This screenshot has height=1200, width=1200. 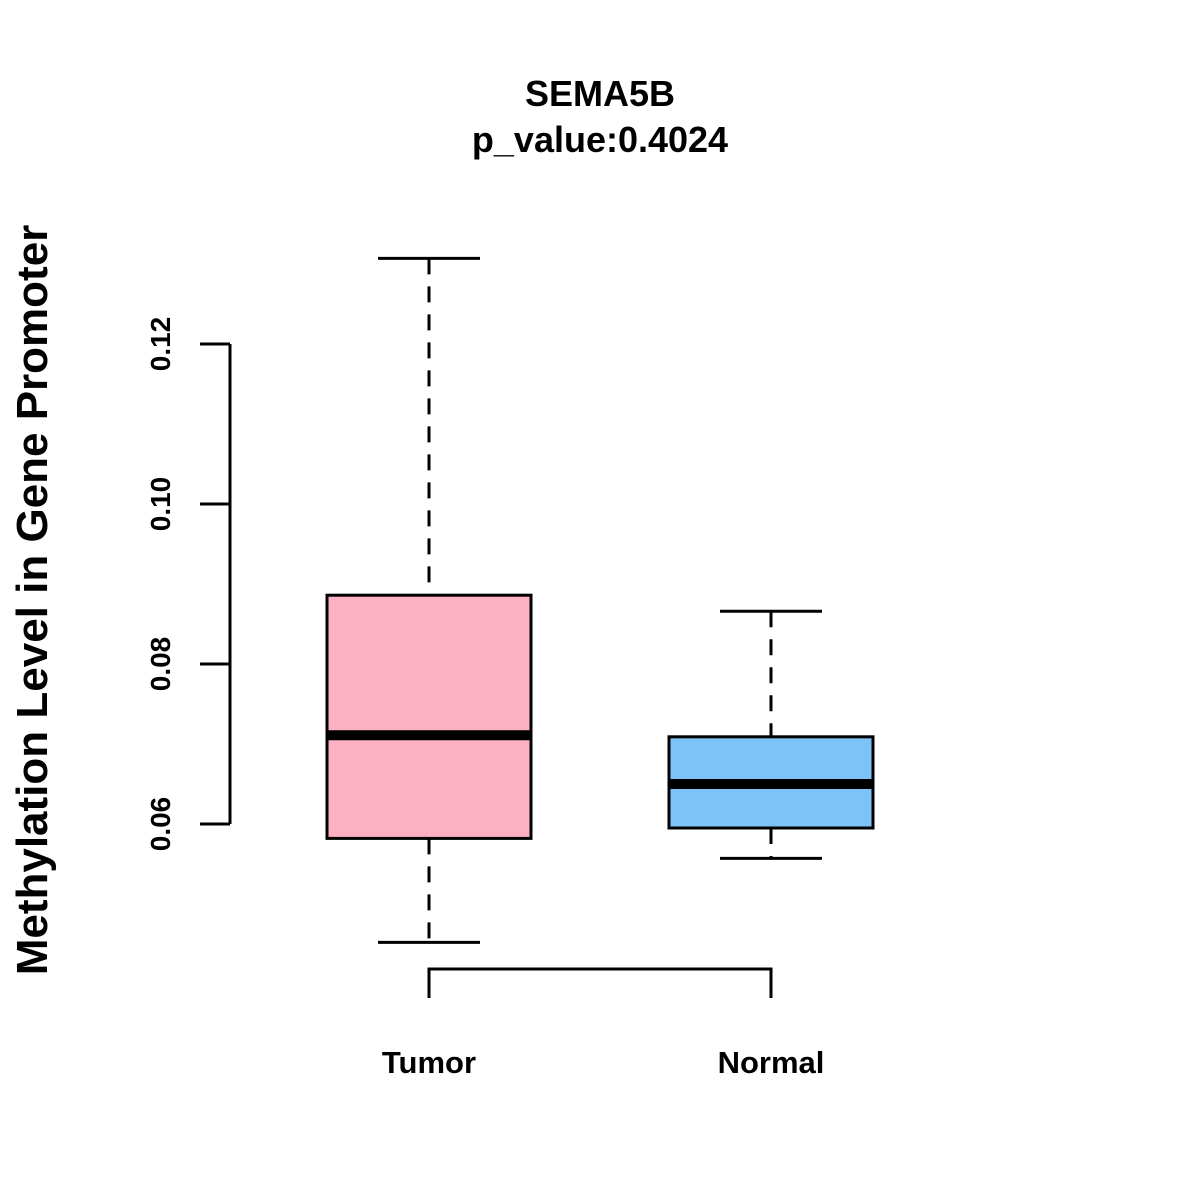 What do you see at coordinates (600, 93) in the screenshot?
I see `chart-title: SEMA5B` at bounding box center [600, 93].